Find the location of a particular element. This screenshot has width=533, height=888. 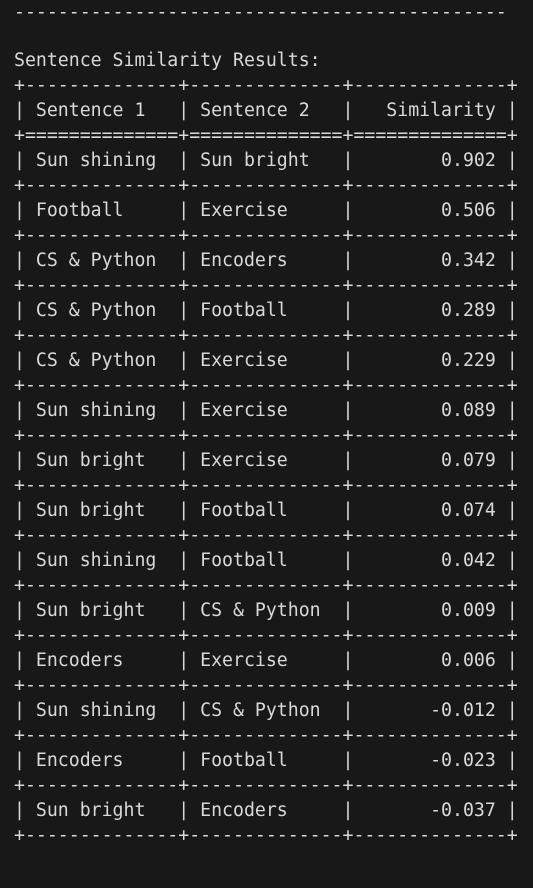

table-row: | CS & Python | Football | 0.289 | is located at coordinates (266, 310).